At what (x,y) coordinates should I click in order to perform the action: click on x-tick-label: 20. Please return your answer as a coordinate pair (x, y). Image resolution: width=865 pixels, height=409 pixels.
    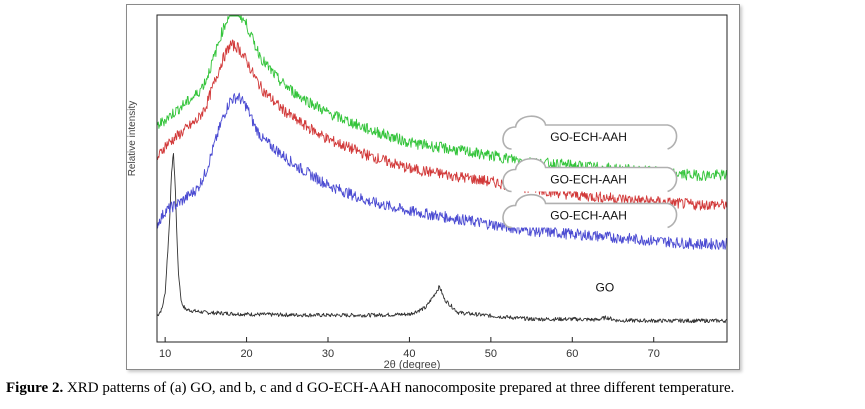
    Looking at the image, I should click on (246, 354).